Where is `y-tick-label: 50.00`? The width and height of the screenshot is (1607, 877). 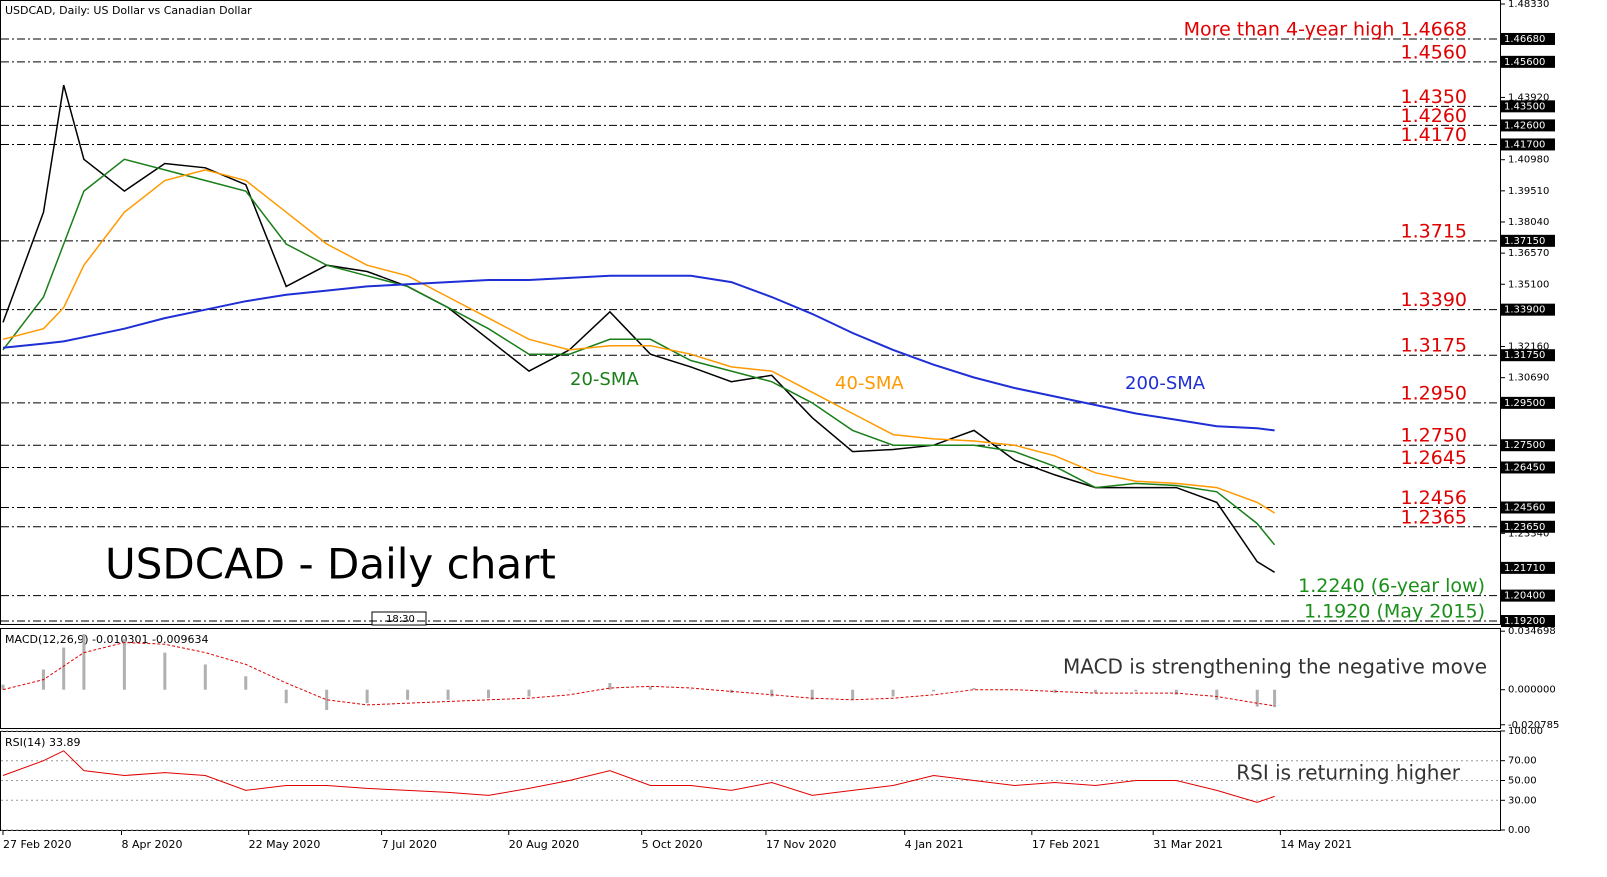 y-tick-label: 50.00 is located at coordinates (1522, 781).